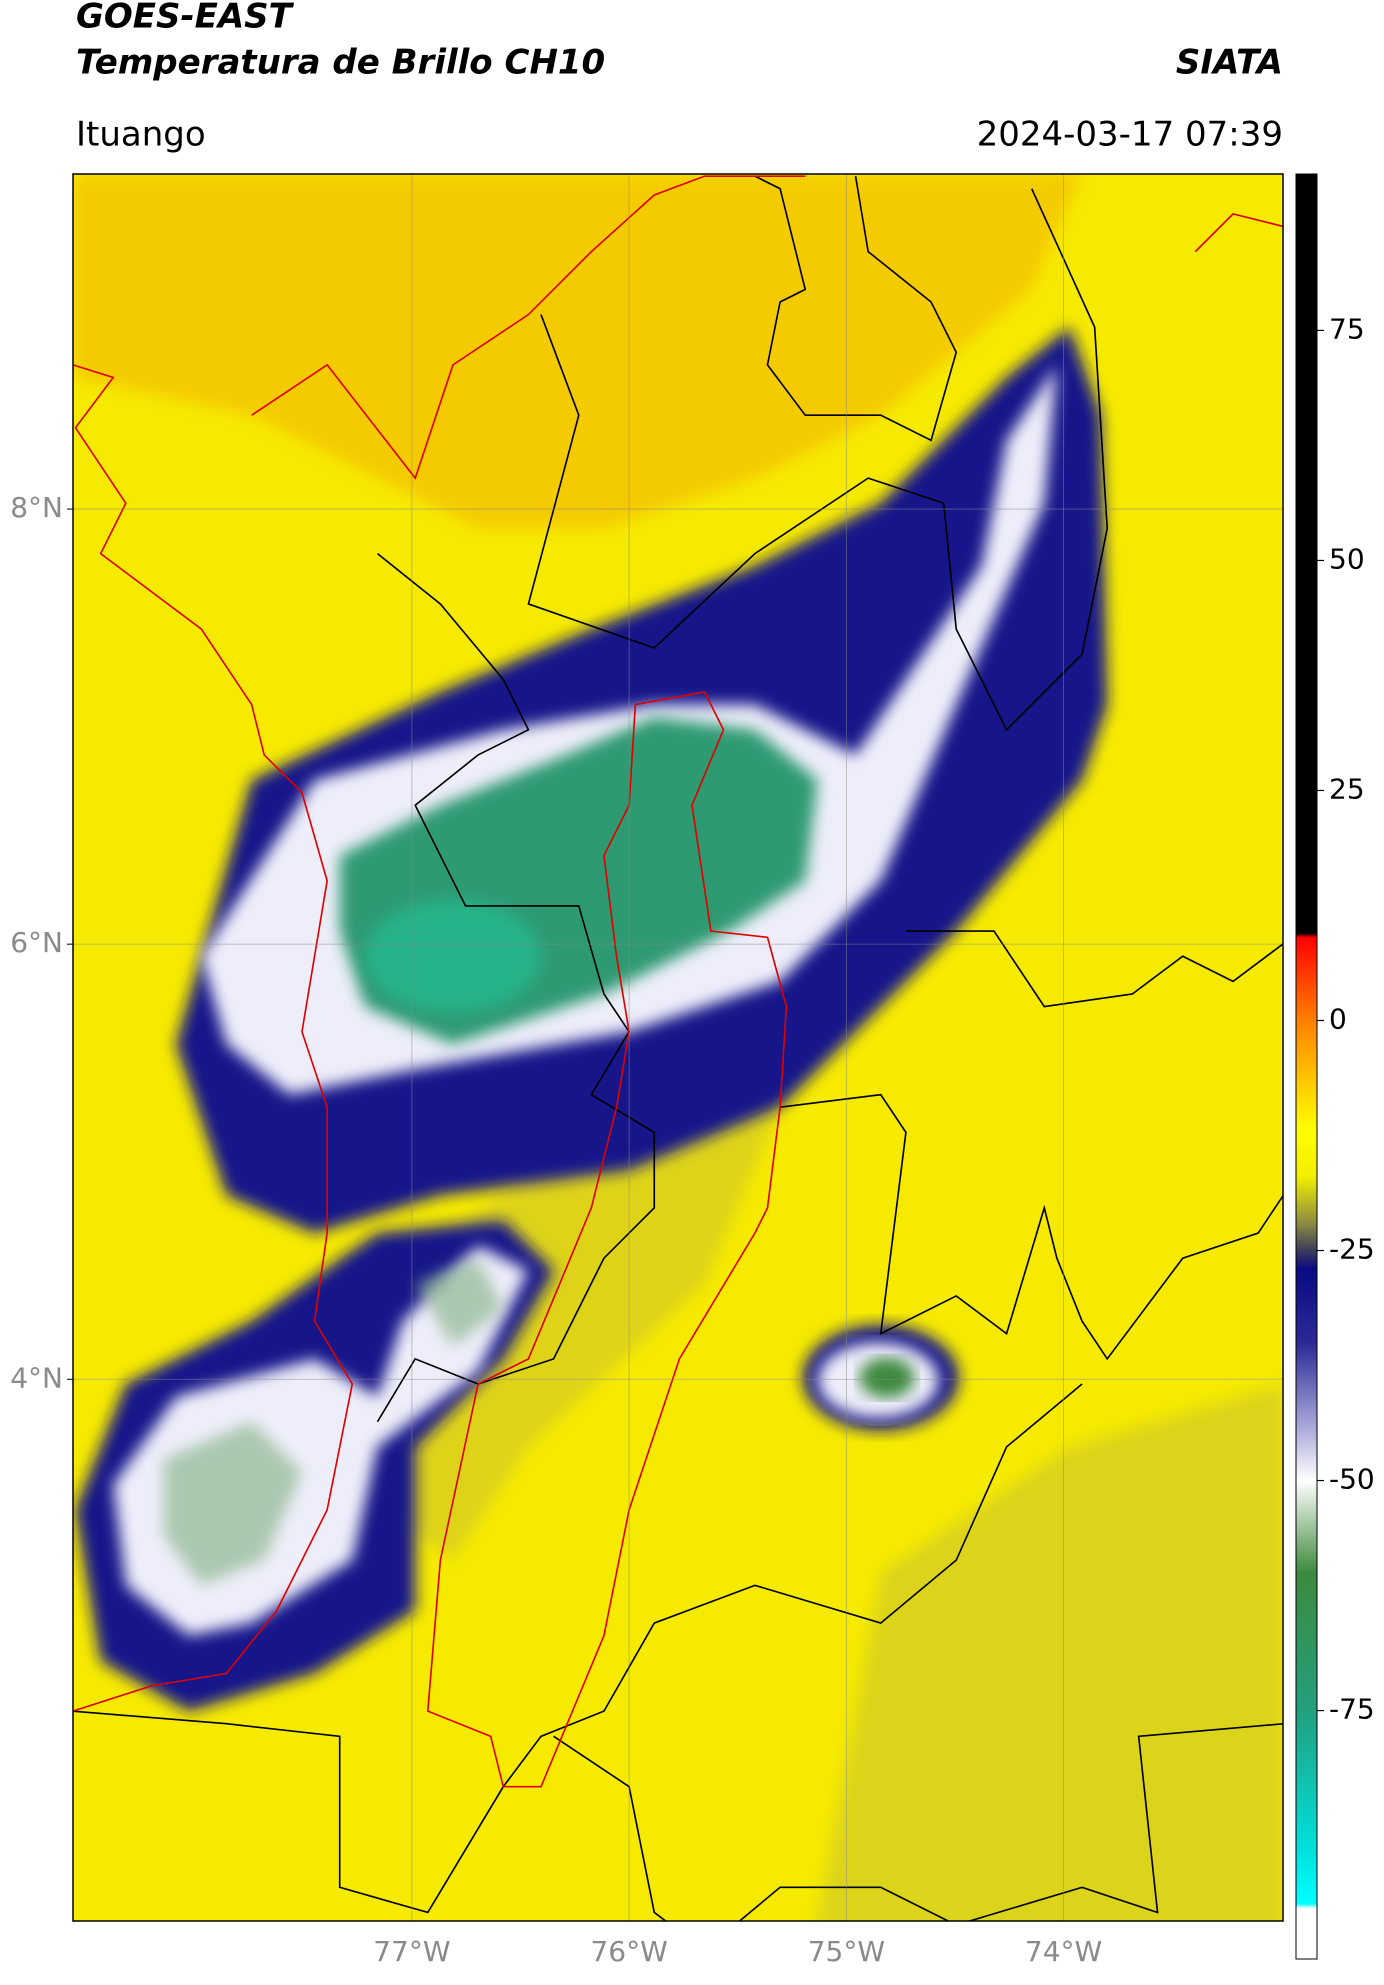 Image resolution: width=1384 pixels, height=1985 pixels. I want to click on x-tick-label: 74°W, so click(1063, 1951).